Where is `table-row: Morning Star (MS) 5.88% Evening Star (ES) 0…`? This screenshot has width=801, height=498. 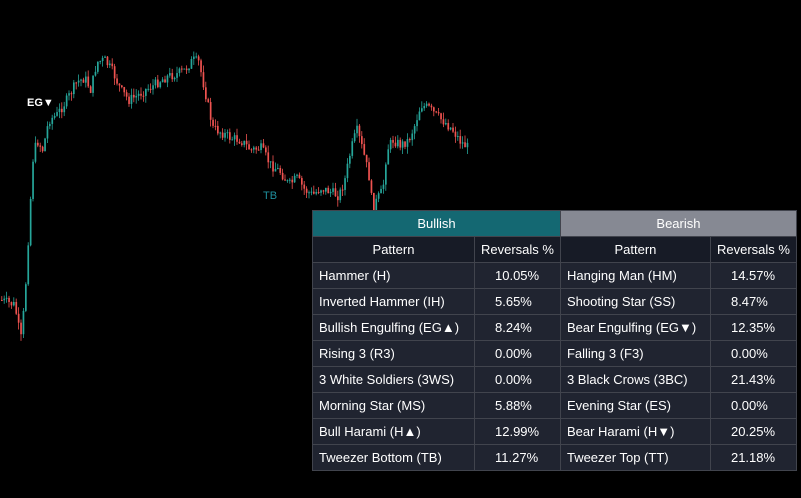
table-row: Morning Star (MS) 5.88% Evening Star (ES) 0… is located at coordinates (554, 405).